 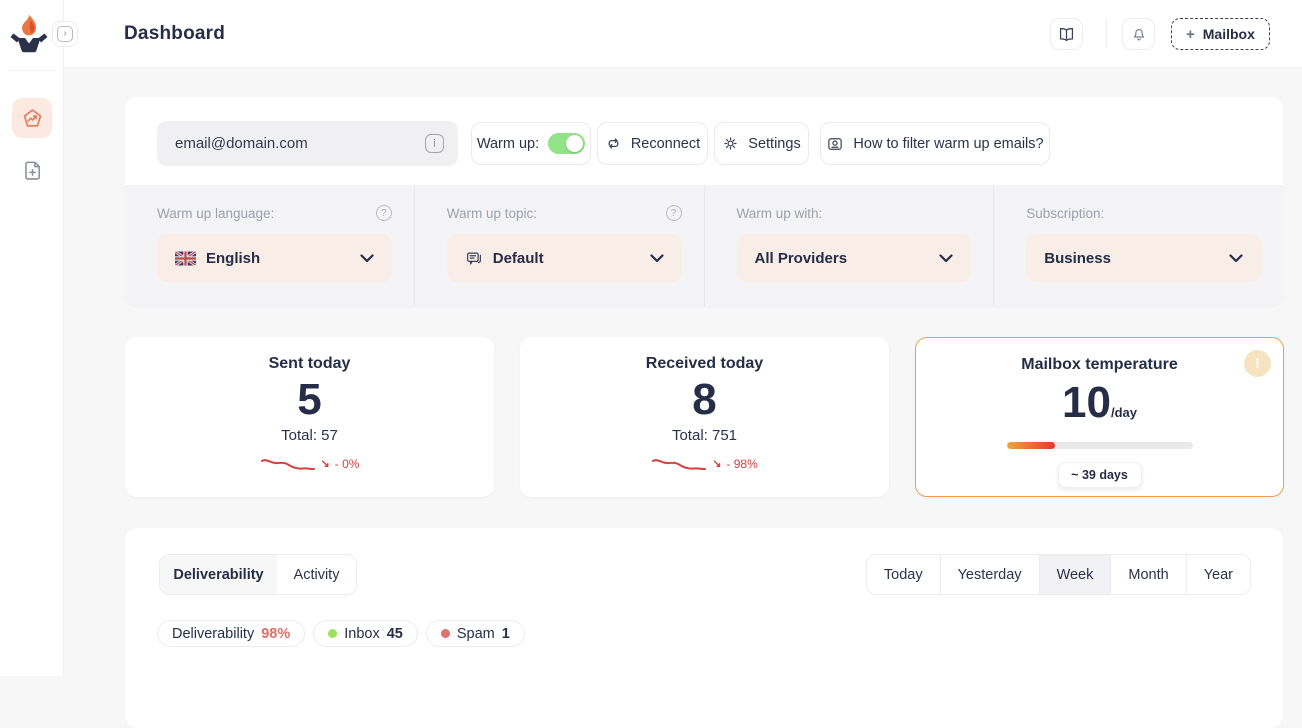 I want to click on temperature-value-row: 10 /day, so click(x=1099, y=402).